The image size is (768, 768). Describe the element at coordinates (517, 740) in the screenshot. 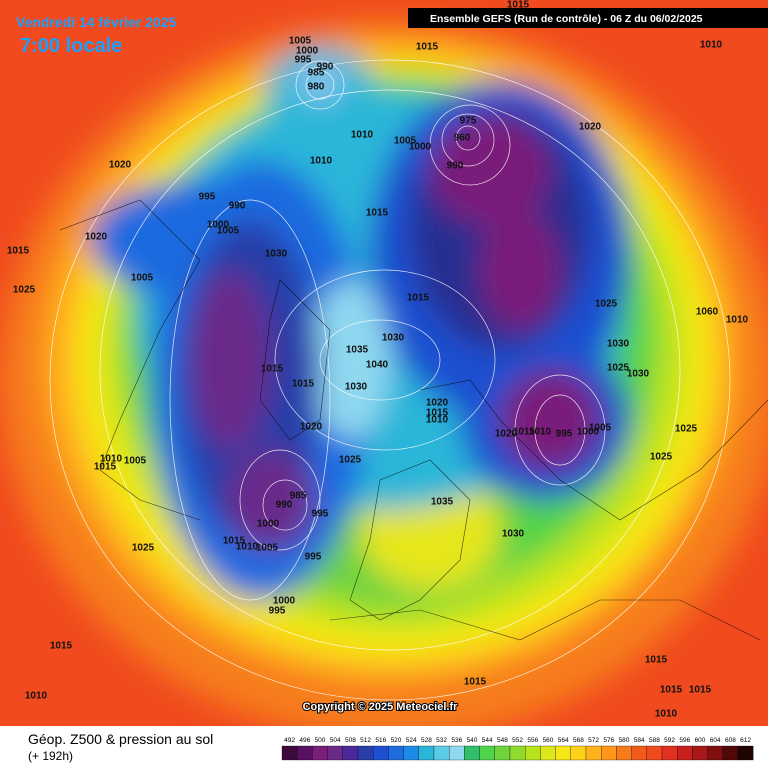

I see `legend-label: 552` at that location.